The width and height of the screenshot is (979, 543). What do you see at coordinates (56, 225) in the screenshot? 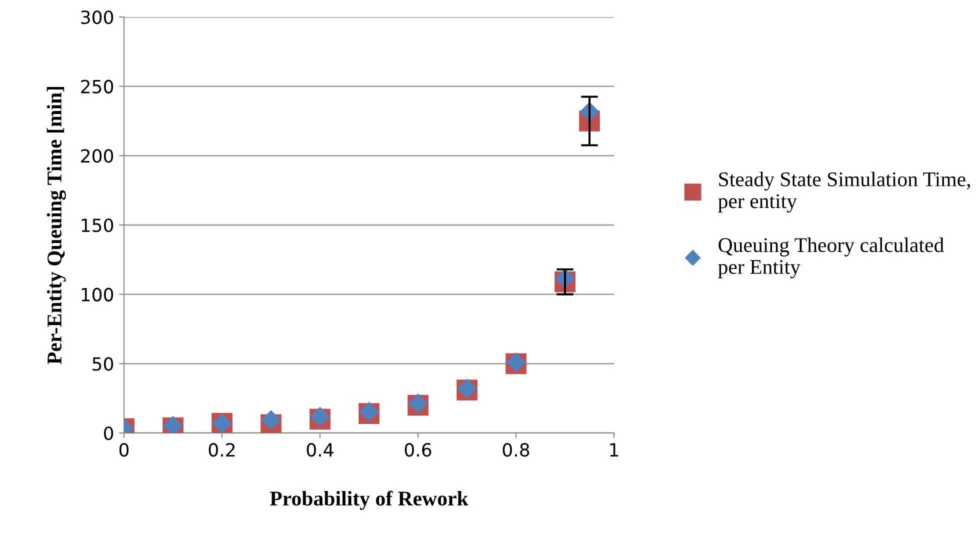
I see `y-axis-title: Per-Entity Queuing Time [min]` at bounding box center [56, 225].